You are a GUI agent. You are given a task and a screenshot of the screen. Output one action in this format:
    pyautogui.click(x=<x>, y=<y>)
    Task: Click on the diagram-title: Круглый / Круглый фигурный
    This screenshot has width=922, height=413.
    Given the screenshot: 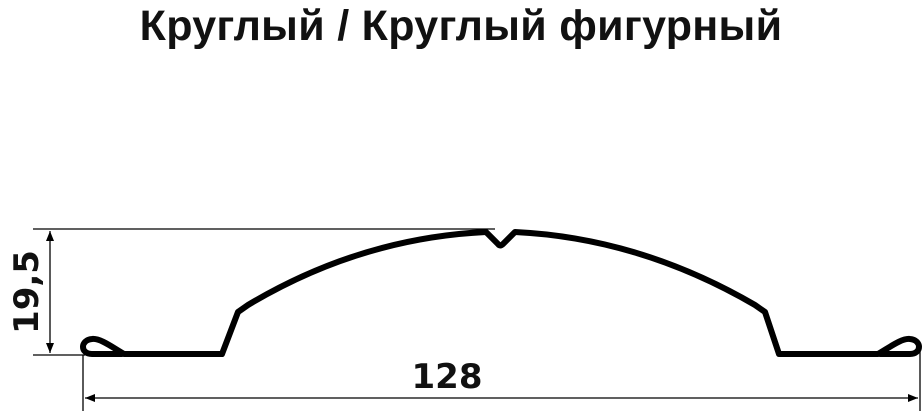 What is the action you would take?
    pyautogui.click(x=461, y=26)
    